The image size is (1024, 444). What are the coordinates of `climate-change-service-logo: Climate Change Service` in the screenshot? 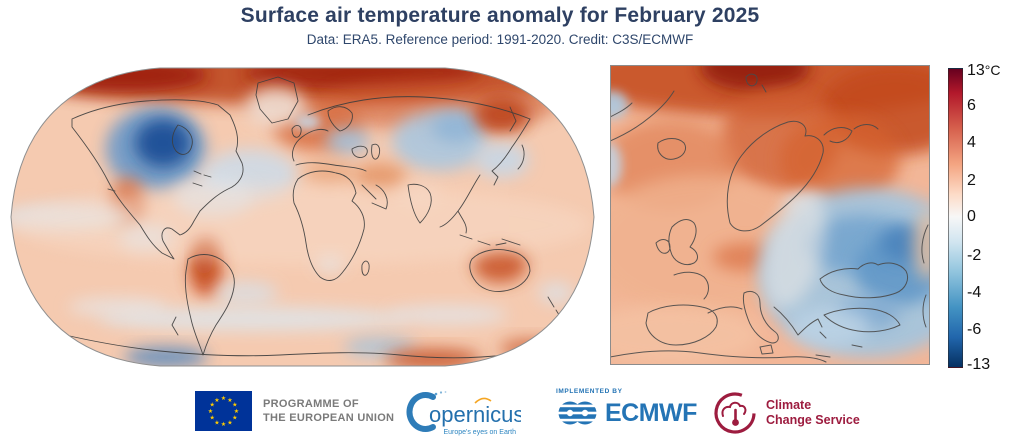 It's located at (786, 413).